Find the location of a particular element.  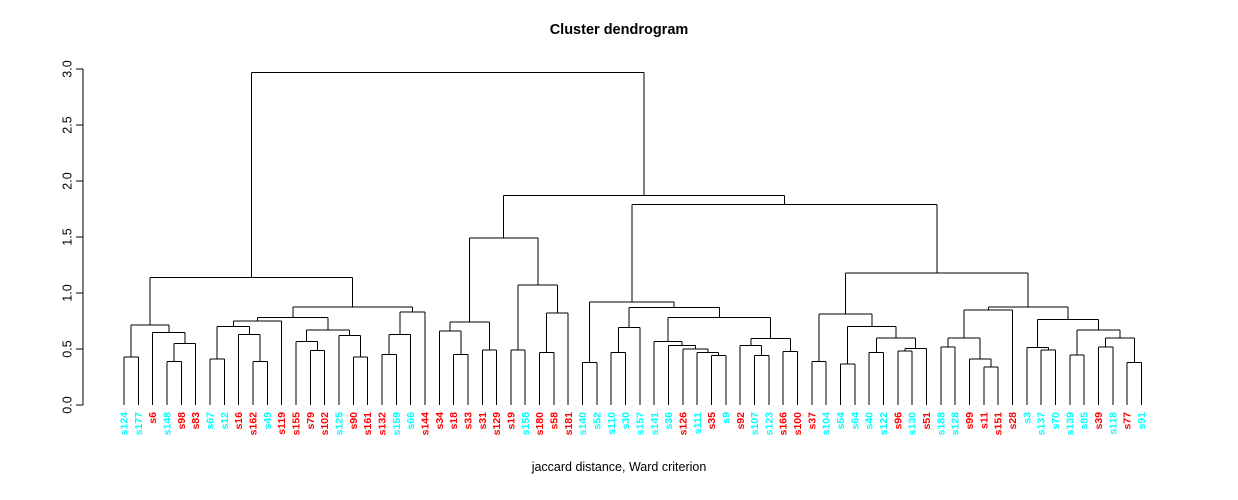

leaf-label: s132 is located at coordinates (383, 424).